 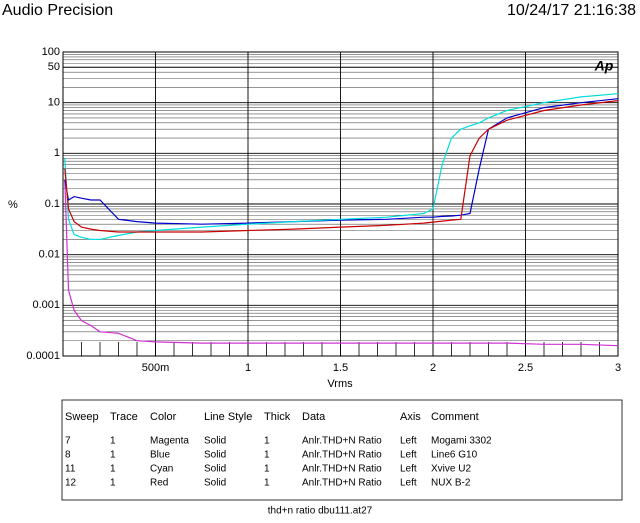 I want to click on legend-entry: NUX B-2, so click(x=451, y=483).